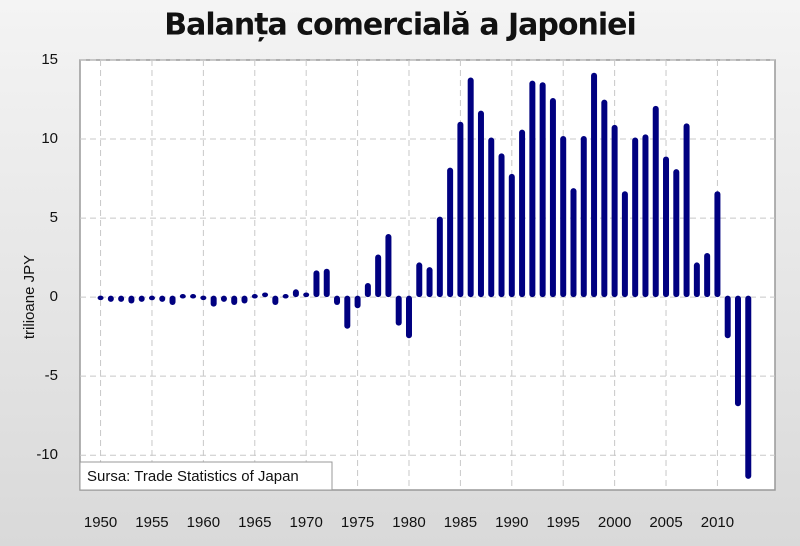 The width and height of the screenshot is (800, 546). Describe the element at coordinates (400, 25) in the screenshot. I see `chart-title: Balanța comercială a Japoniei` at that location.